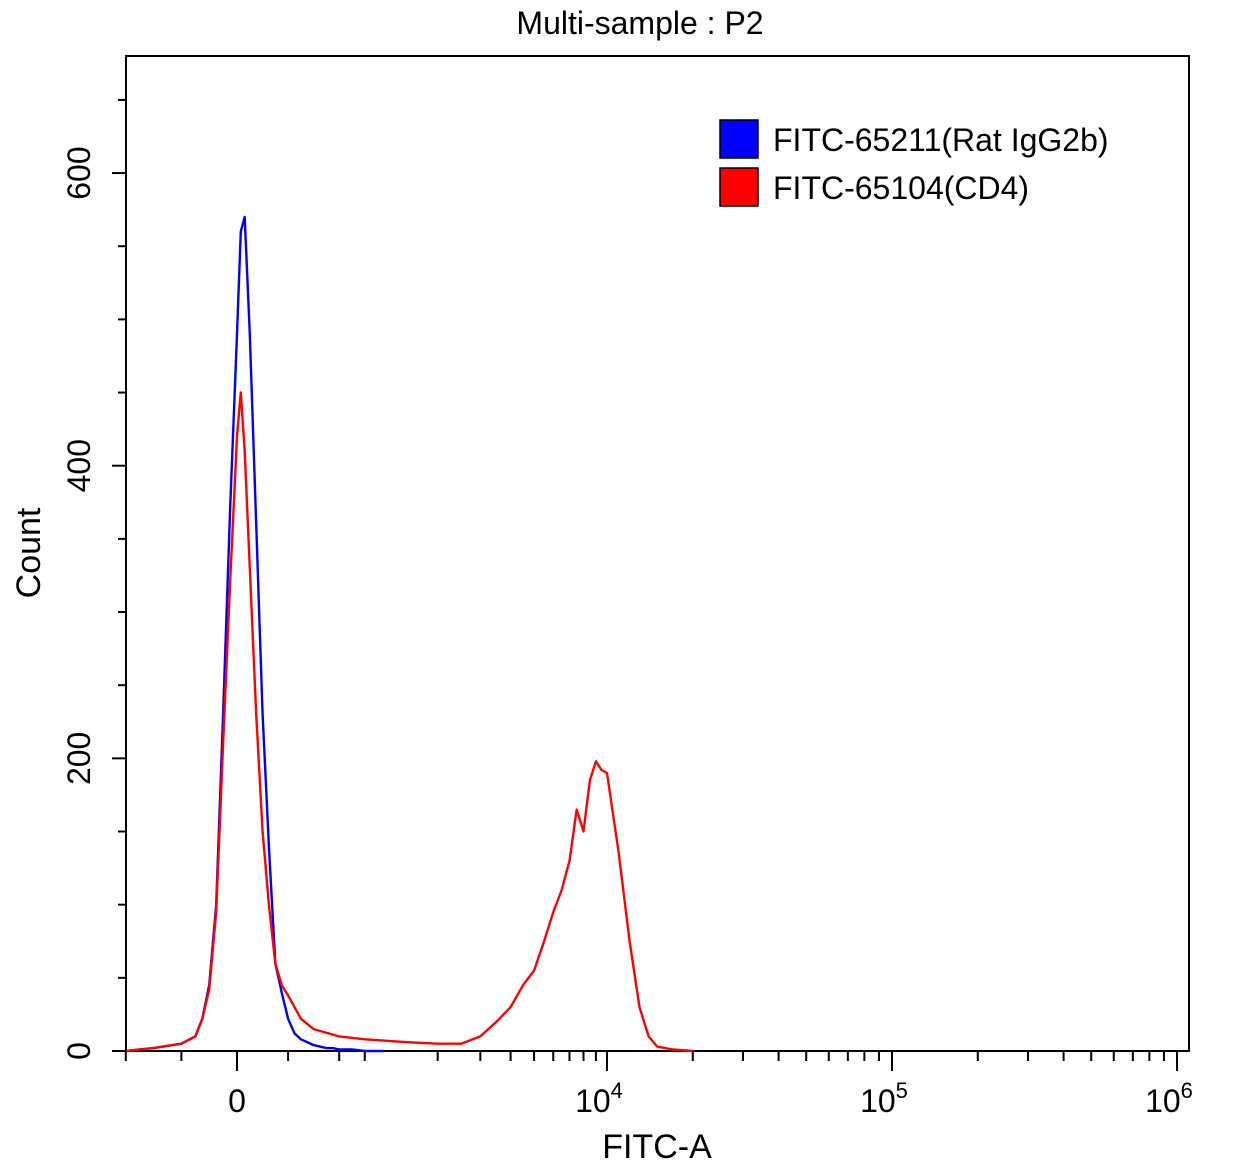 This screenshot has height=1168, width=1237. Describe the element at coordinates (658, 1085) in the screenshot. I see `x-axis: 0 10⁴ 10⁵ 10⁶` at that location.